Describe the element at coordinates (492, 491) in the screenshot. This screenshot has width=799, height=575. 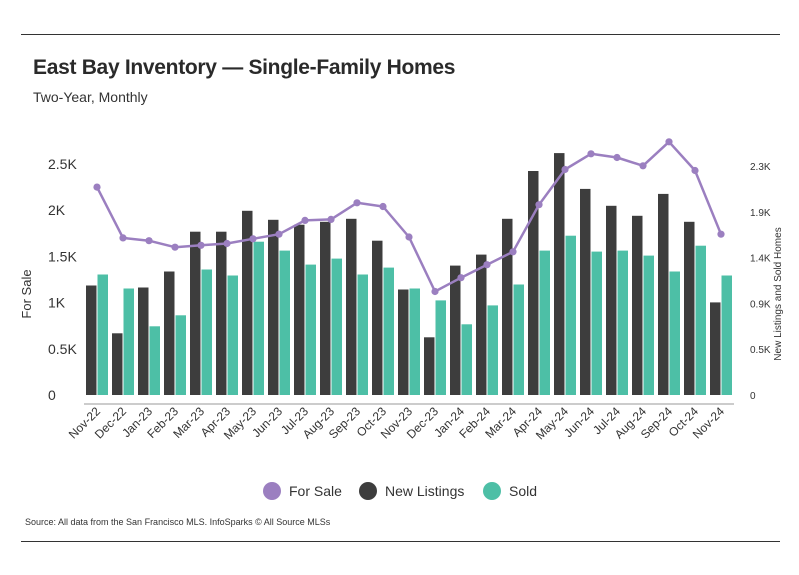
I see `legend-sold-marker` at that location.